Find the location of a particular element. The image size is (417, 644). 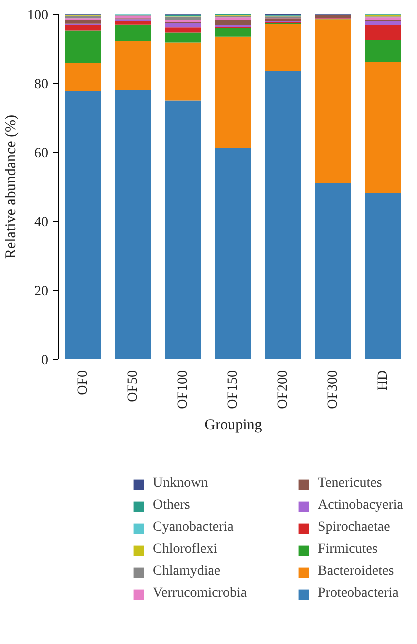

legend-label: Chloroflexi is located at coordinates (186, 550).